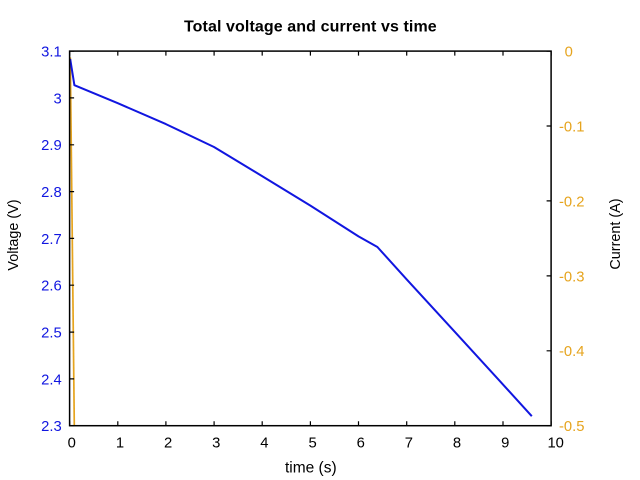 The width and height of the screenshot is (640, 480). Describe the element at coordinates (616, 233) in the screenshot. I see `svg-text: Current (A)` at that location.